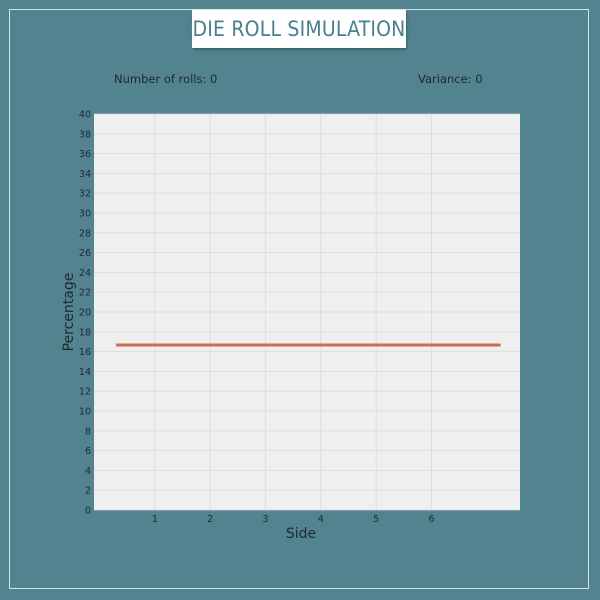 This screenshot has width=600, height=600. Describe the element at coordinates (431, 519) in the screenshot. I see `x-tick-label: 6` at that location.